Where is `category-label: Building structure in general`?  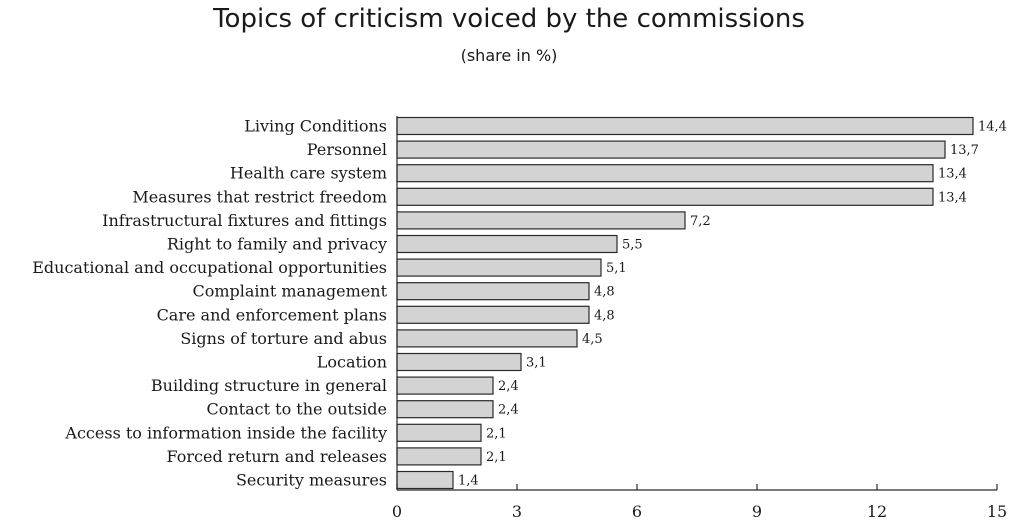 category-label: Building structure in general is located at coordinates (269, 385).